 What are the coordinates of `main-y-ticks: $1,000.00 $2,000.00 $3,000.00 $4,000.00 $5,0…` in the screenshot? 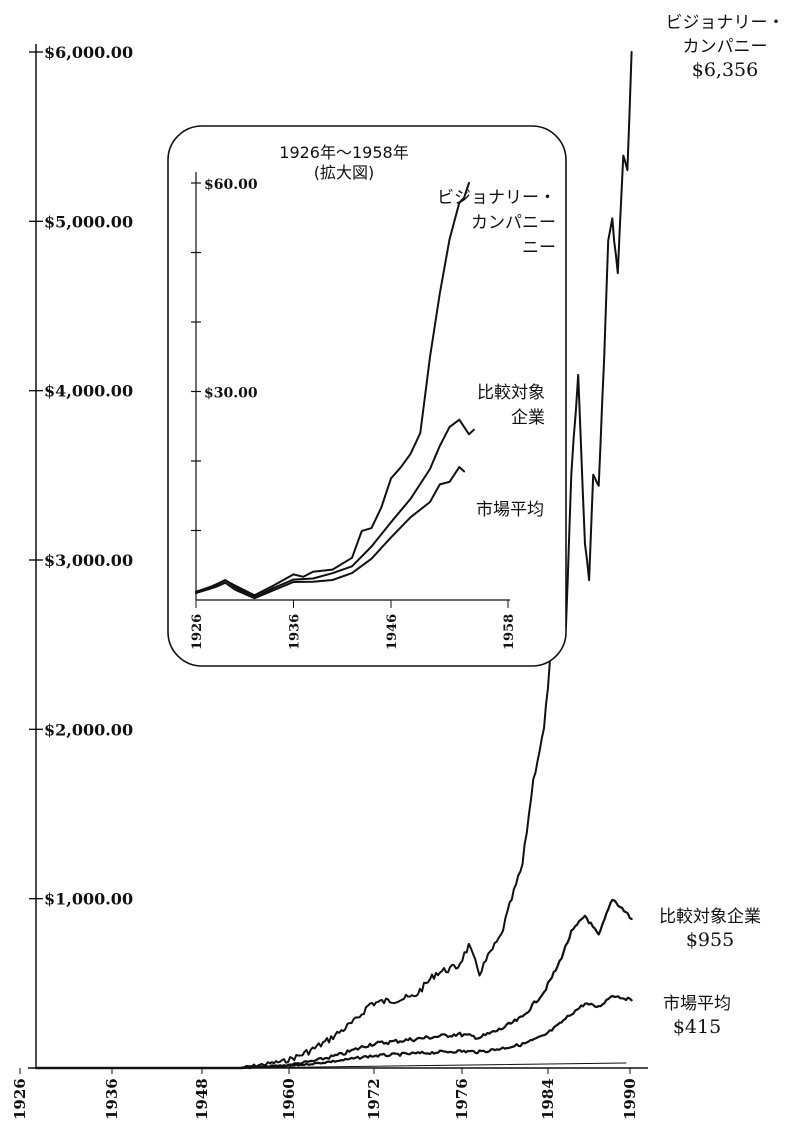 It's located at (81, 476).